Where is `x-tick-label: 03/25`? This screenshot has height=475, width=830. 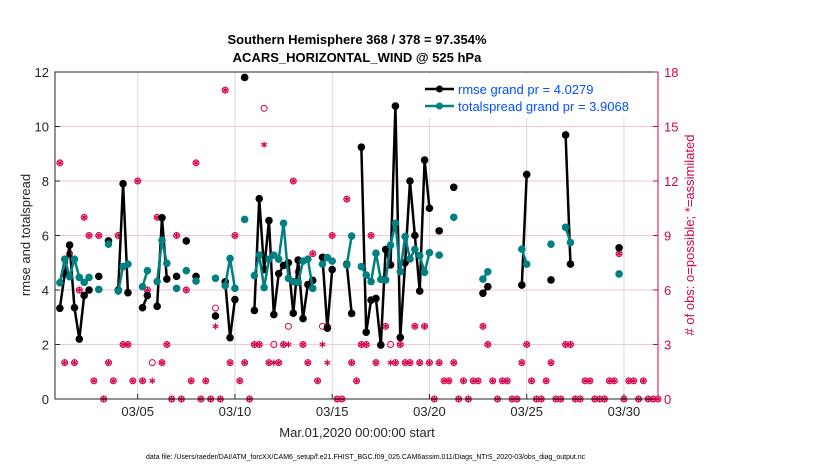
x-tick-label: 03/25 is located at coordinates (526, 411).